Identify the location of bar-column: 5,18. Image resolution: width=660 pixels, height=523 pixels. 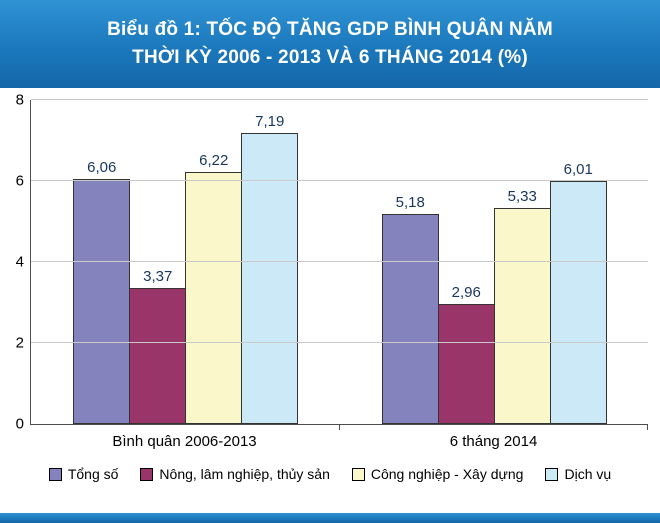
(410, 262).